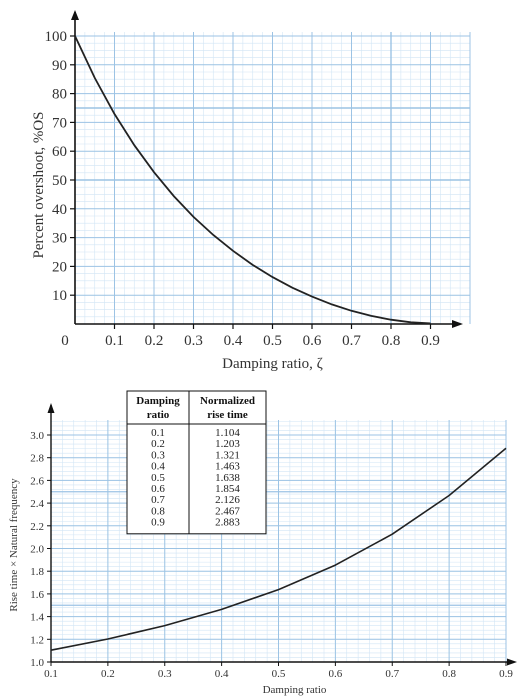 The height and width of the screenshot is (700, 526). Describe the element at coordinates (37, 550) in the screenshot. I see `y-tick-label: 2.0` at that location.